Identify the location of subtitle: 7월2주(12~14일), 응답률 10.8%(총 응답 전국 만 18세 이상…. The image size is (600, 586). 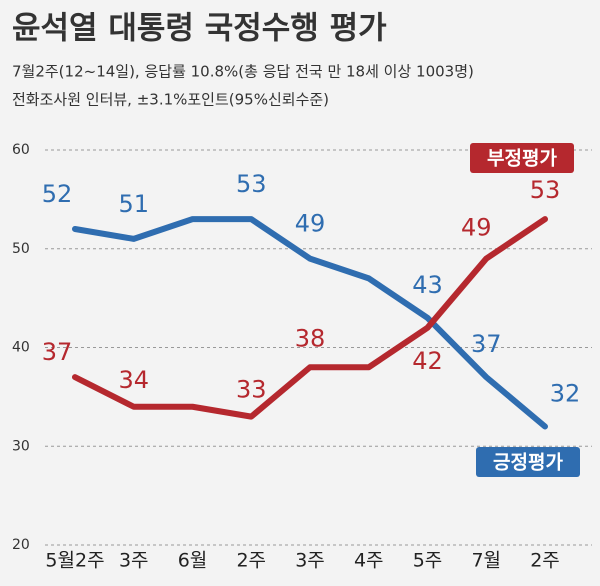
(243, 72).